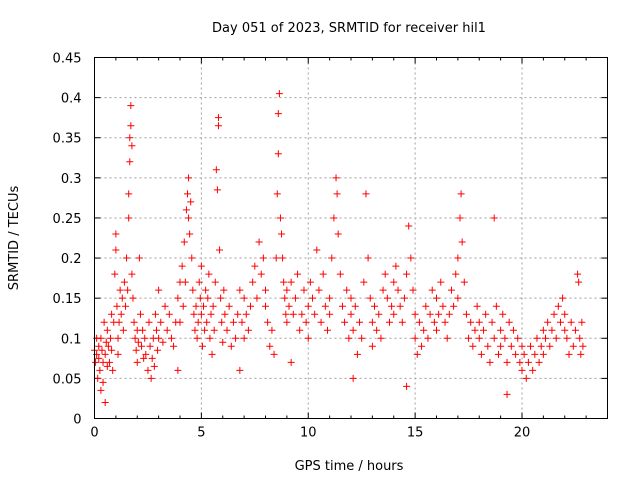  What do you see at coordinates (77, 420) in the screenshot?
I see `y-tick-label: 0` at bounding box center [77, 420].